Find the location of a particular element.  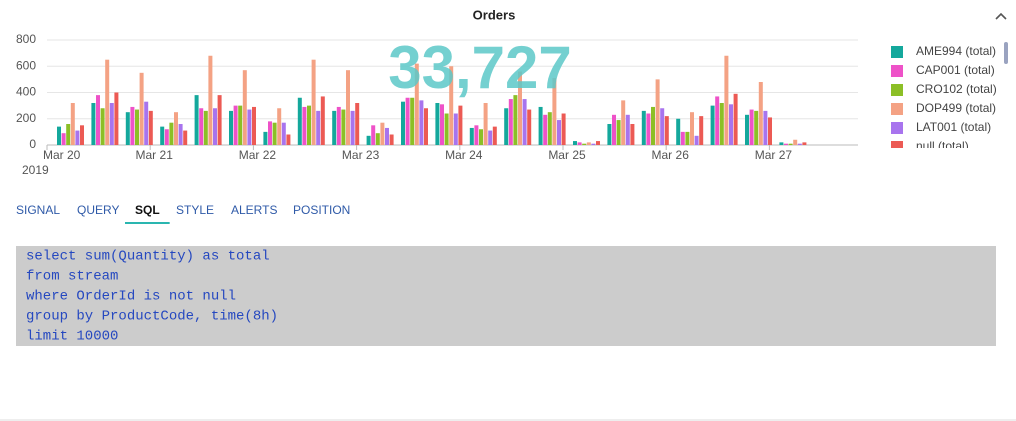

legend-label: CRO102 (total) is located at coordinates (956, 89).